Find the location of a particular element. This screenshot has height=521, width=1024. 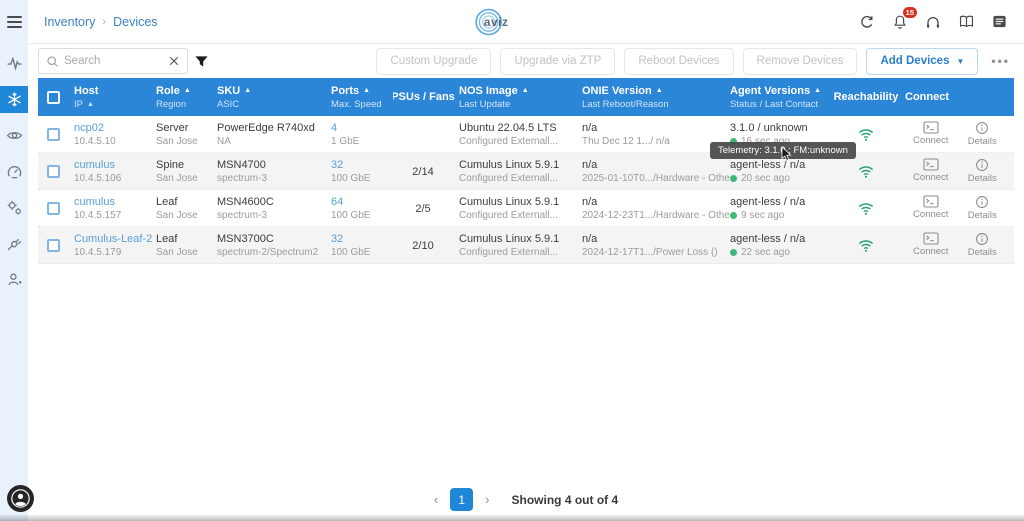

filter-button is located at coordinates (201, 61).